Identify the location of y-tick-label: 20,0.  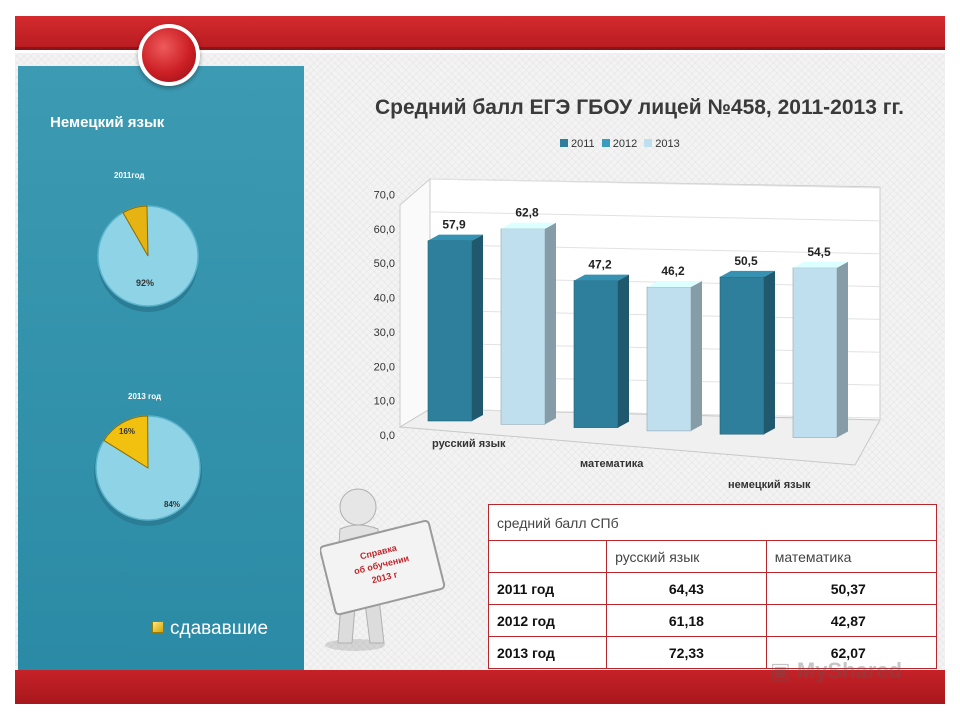
(384, 367).